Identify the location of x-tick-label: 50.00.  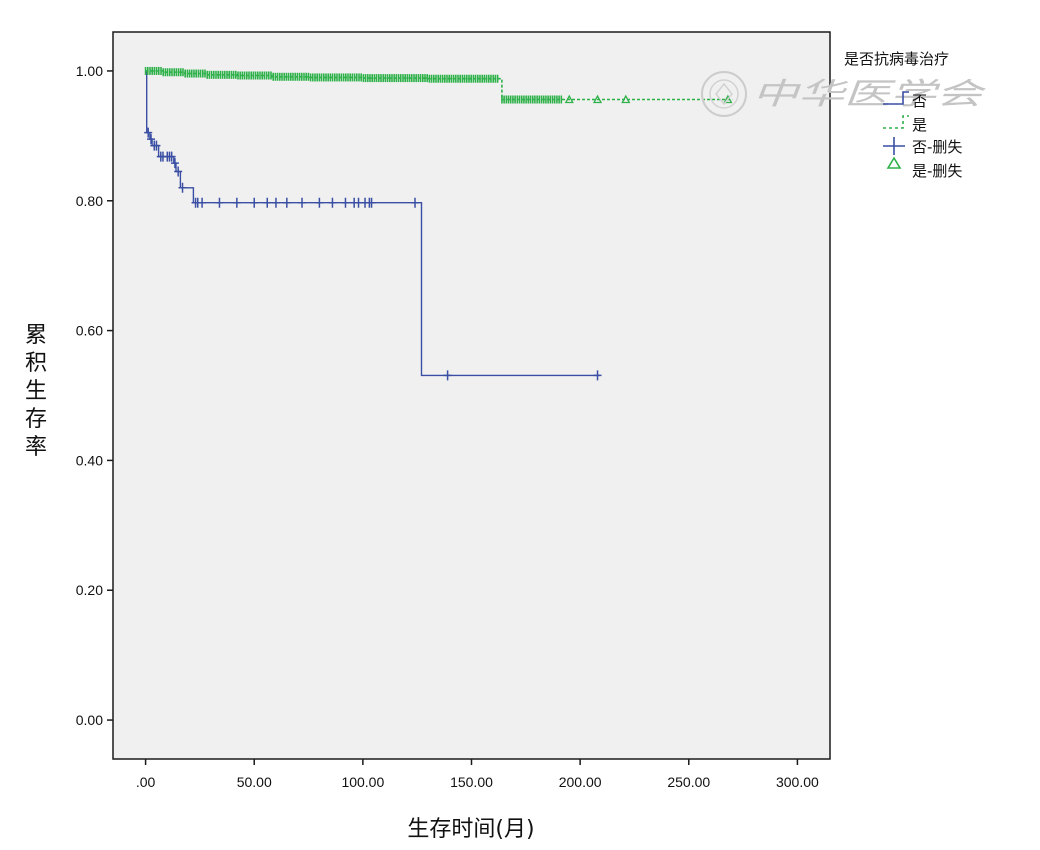
(254, 782).